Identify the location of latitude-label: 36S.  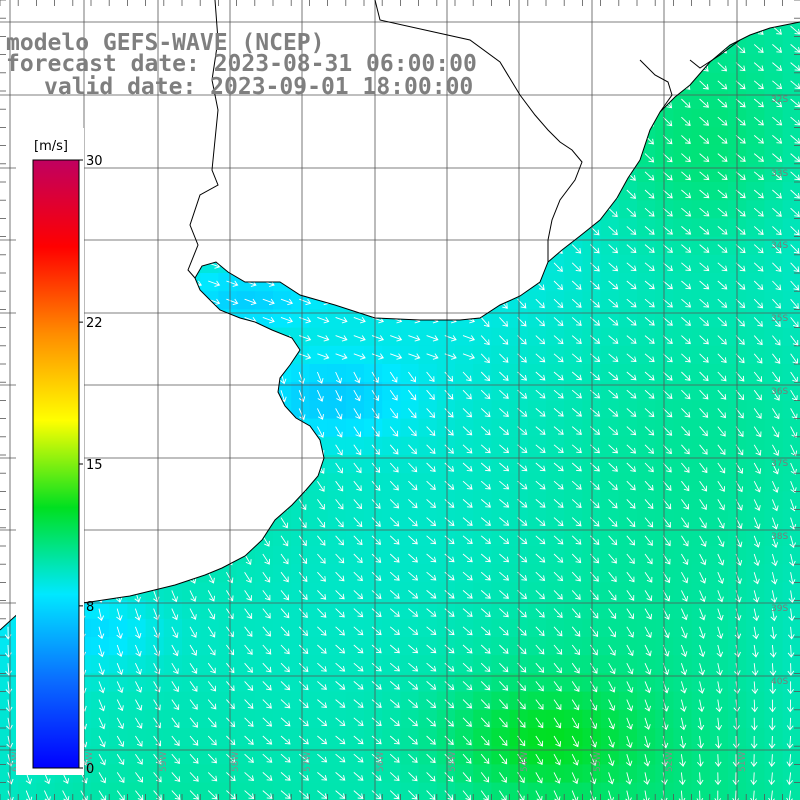
(779, 392).